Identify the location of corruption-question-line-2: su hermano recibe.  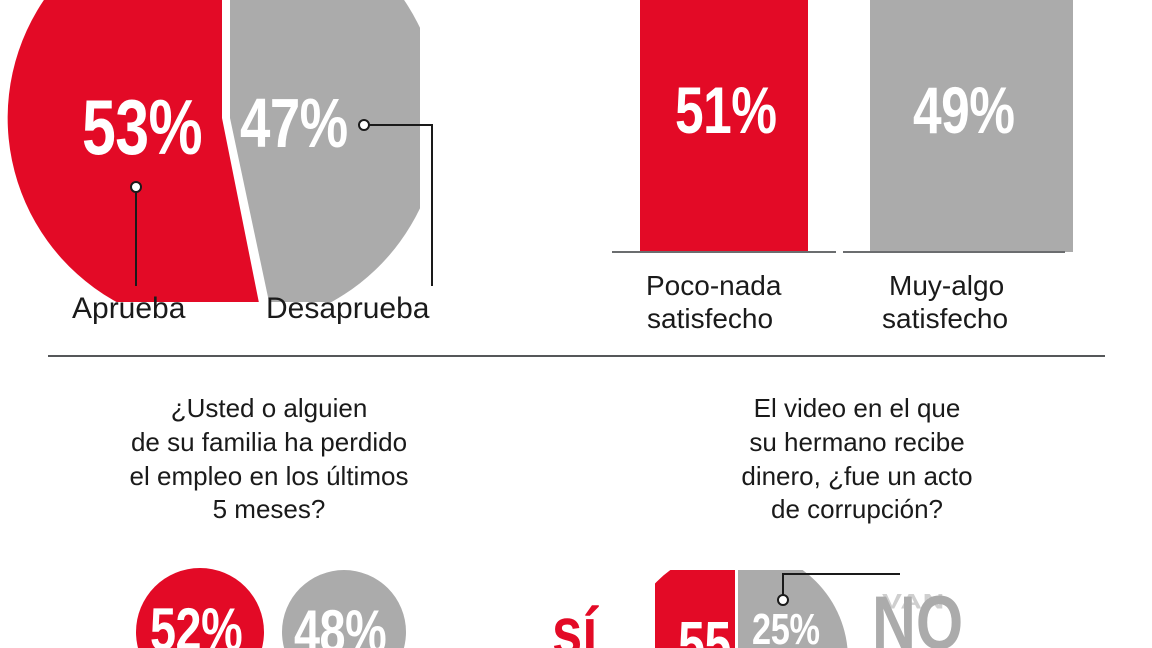
(857, 441).